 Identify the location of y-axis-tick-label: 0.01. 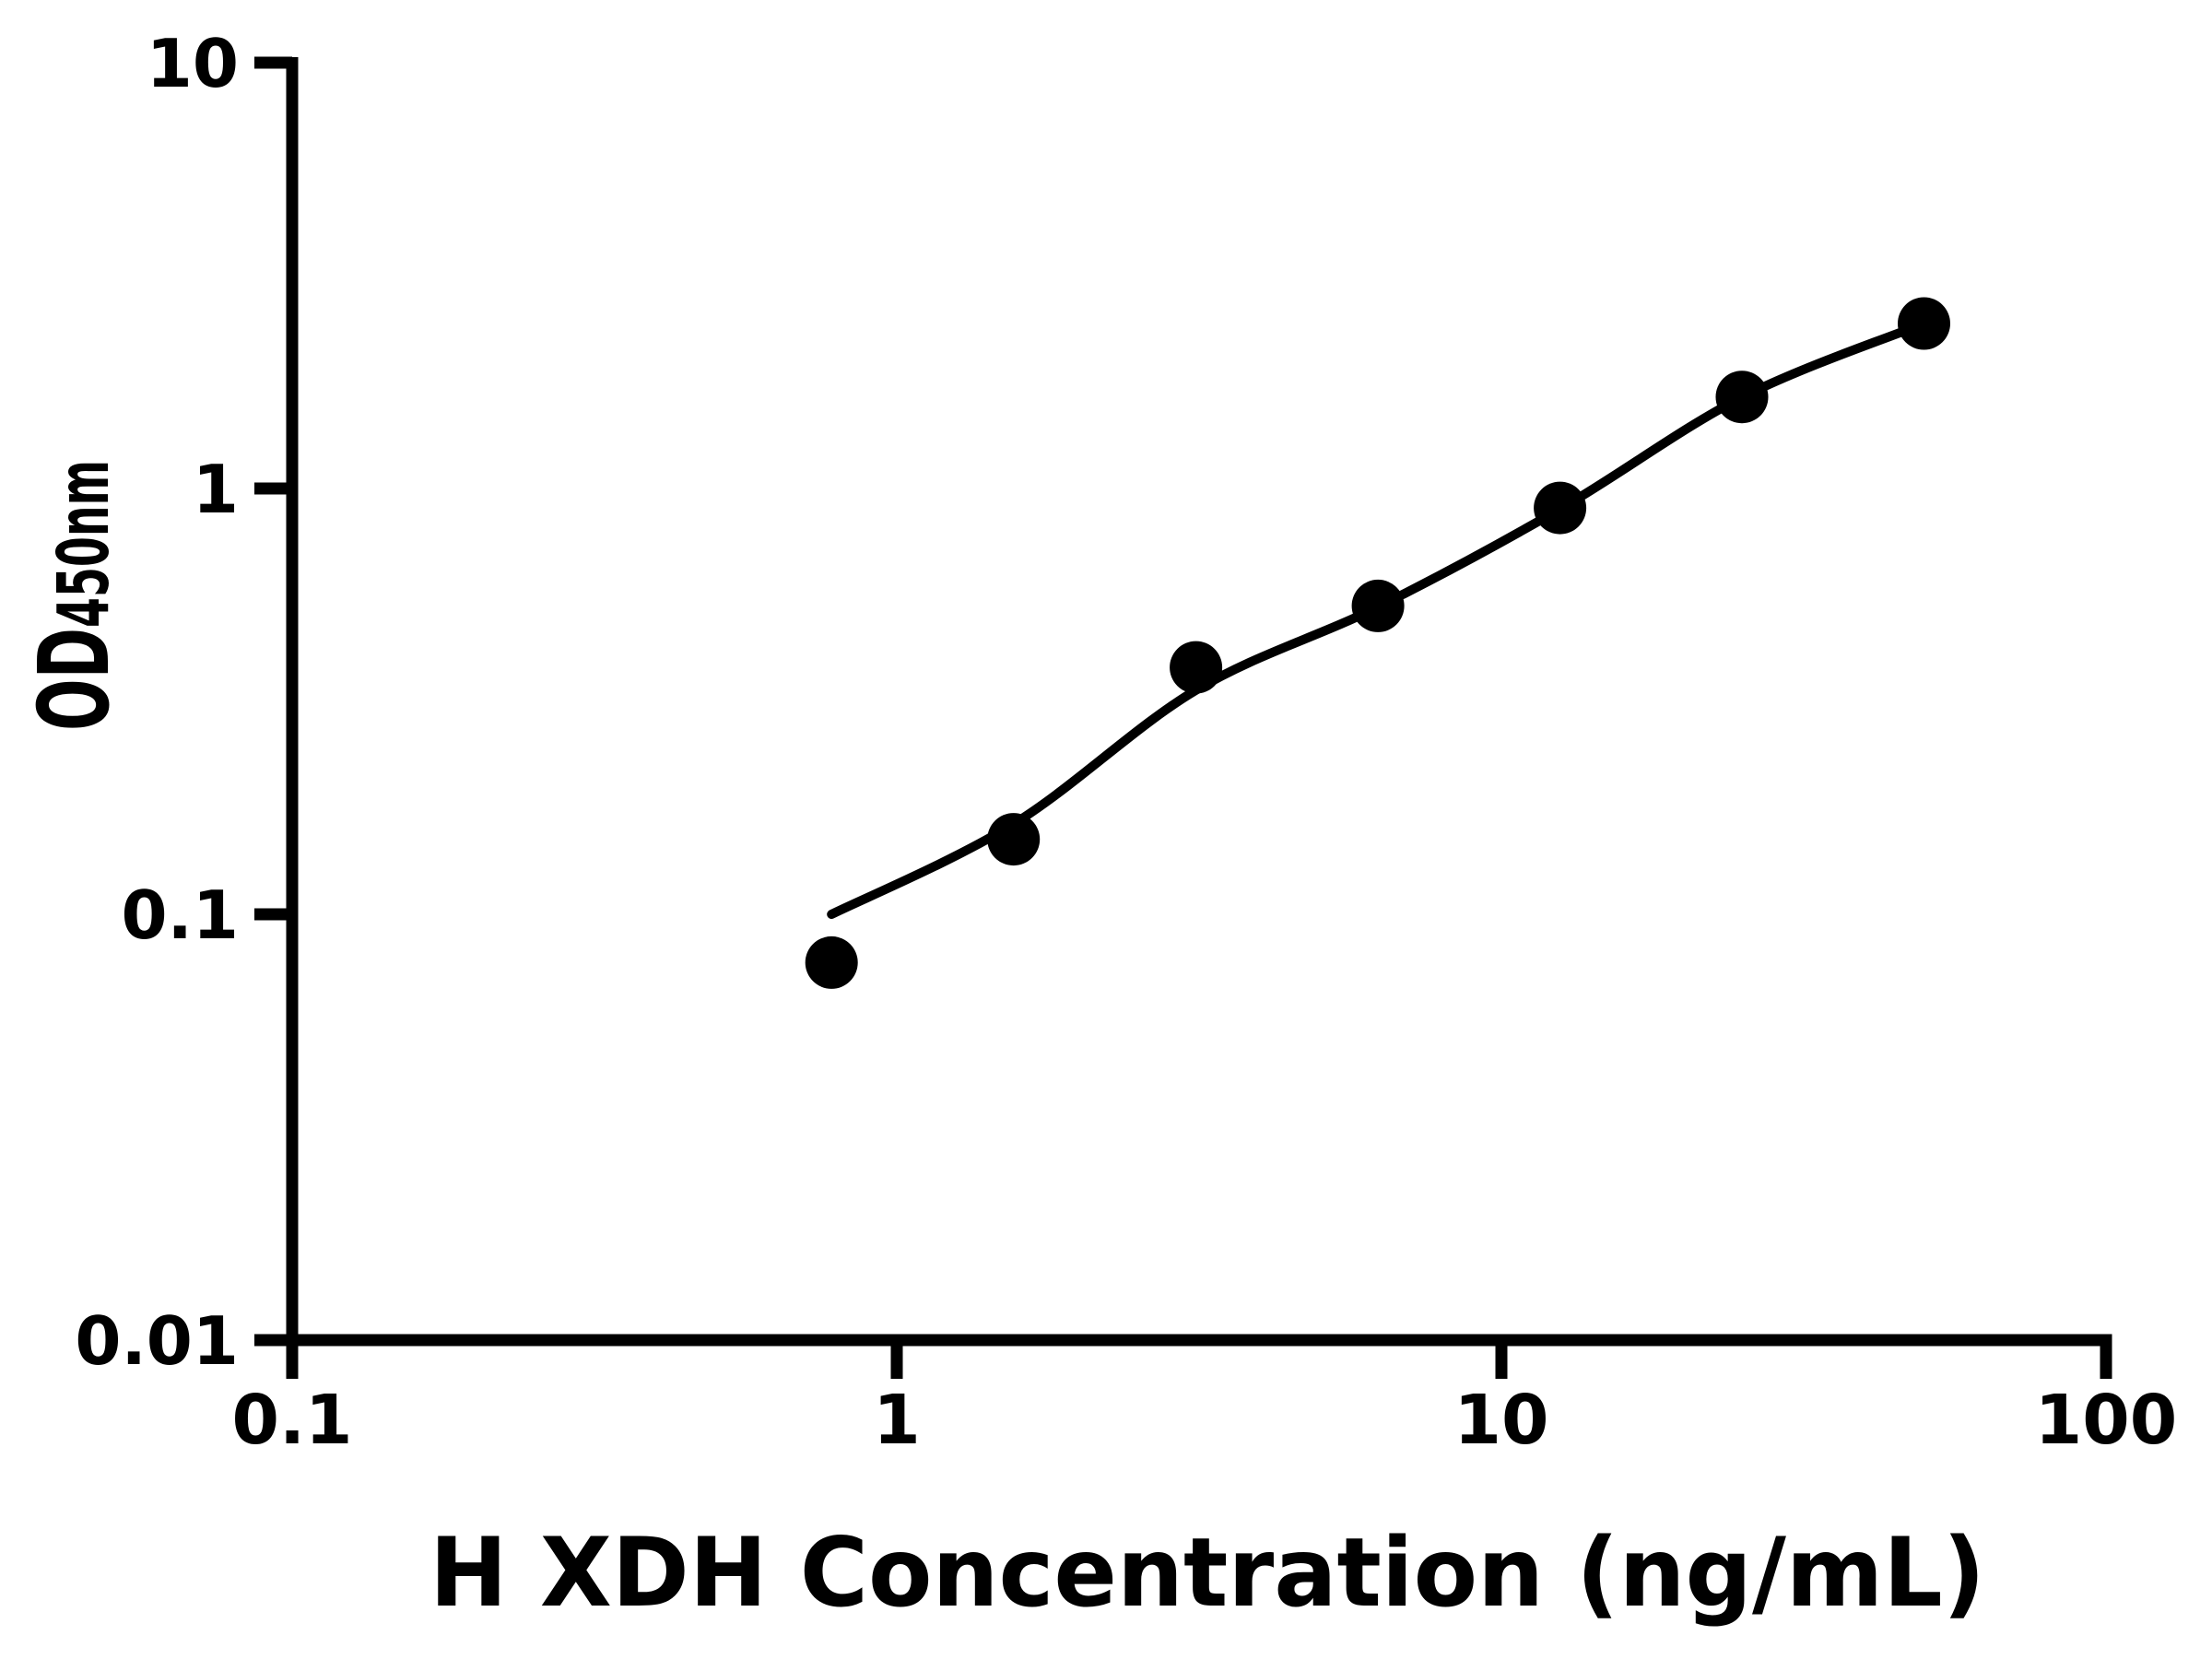
(157, 1341).